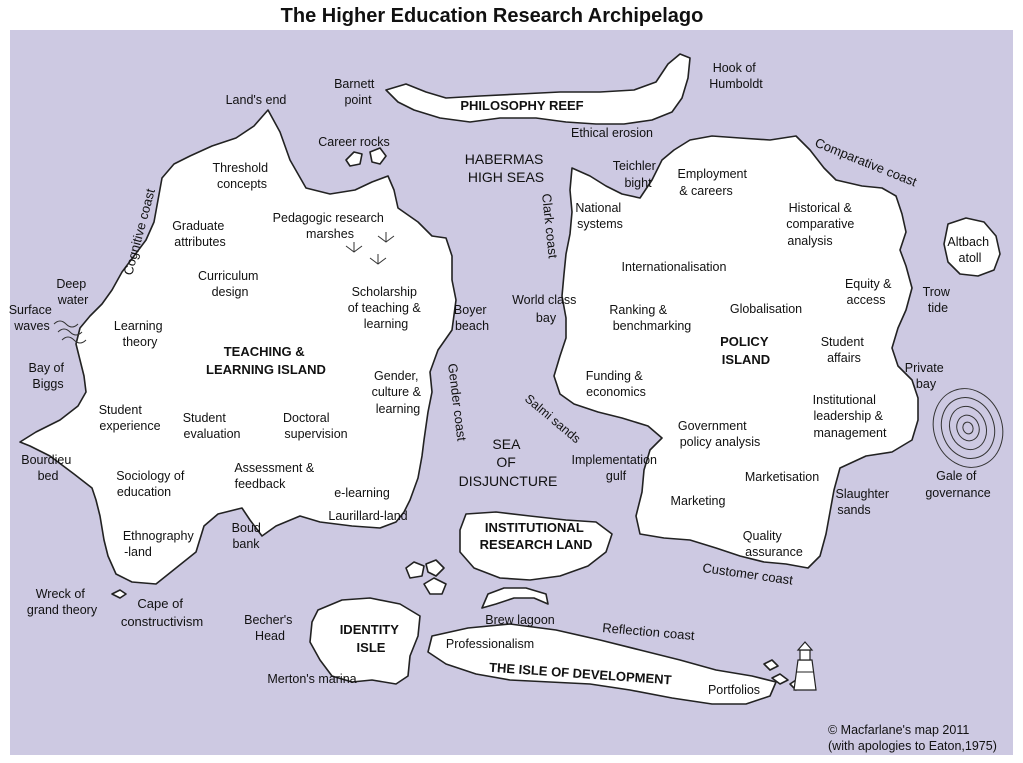 The width and height of the screenshot is (1023, 763). I want to click on lighthouse-icon, so click(805, 666).